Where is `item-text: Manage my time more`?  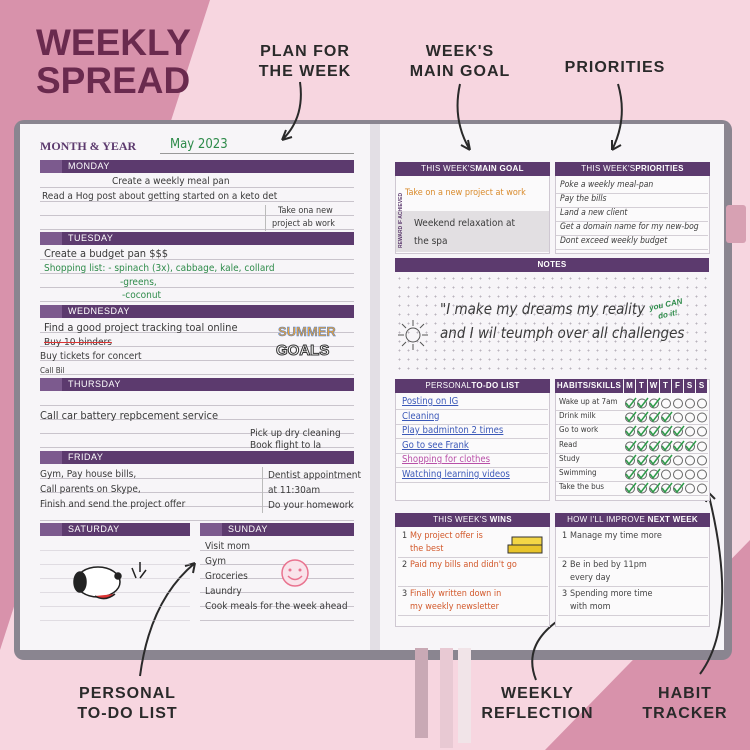 item-text: Manage my time more is located at coordinates (616, 536).